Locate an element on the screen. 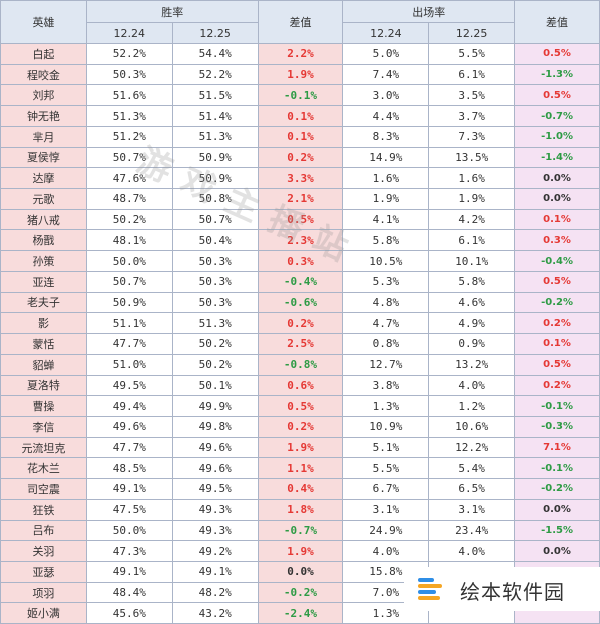 The height and width of the screenshot is (624, 600). table-row: 白起 52.2% 54.4% 2.2% 5.0% 5.5% 0.5% is located at coordinates (300, 54).